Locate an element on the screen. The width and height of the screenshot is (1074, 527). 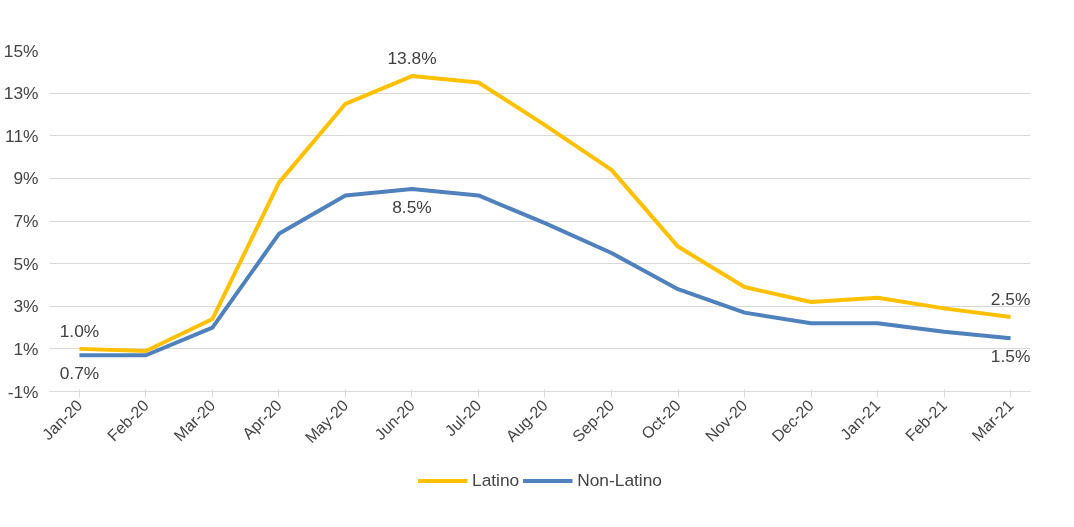
data-label: 1.5% is located at coordinates (1010, 356).